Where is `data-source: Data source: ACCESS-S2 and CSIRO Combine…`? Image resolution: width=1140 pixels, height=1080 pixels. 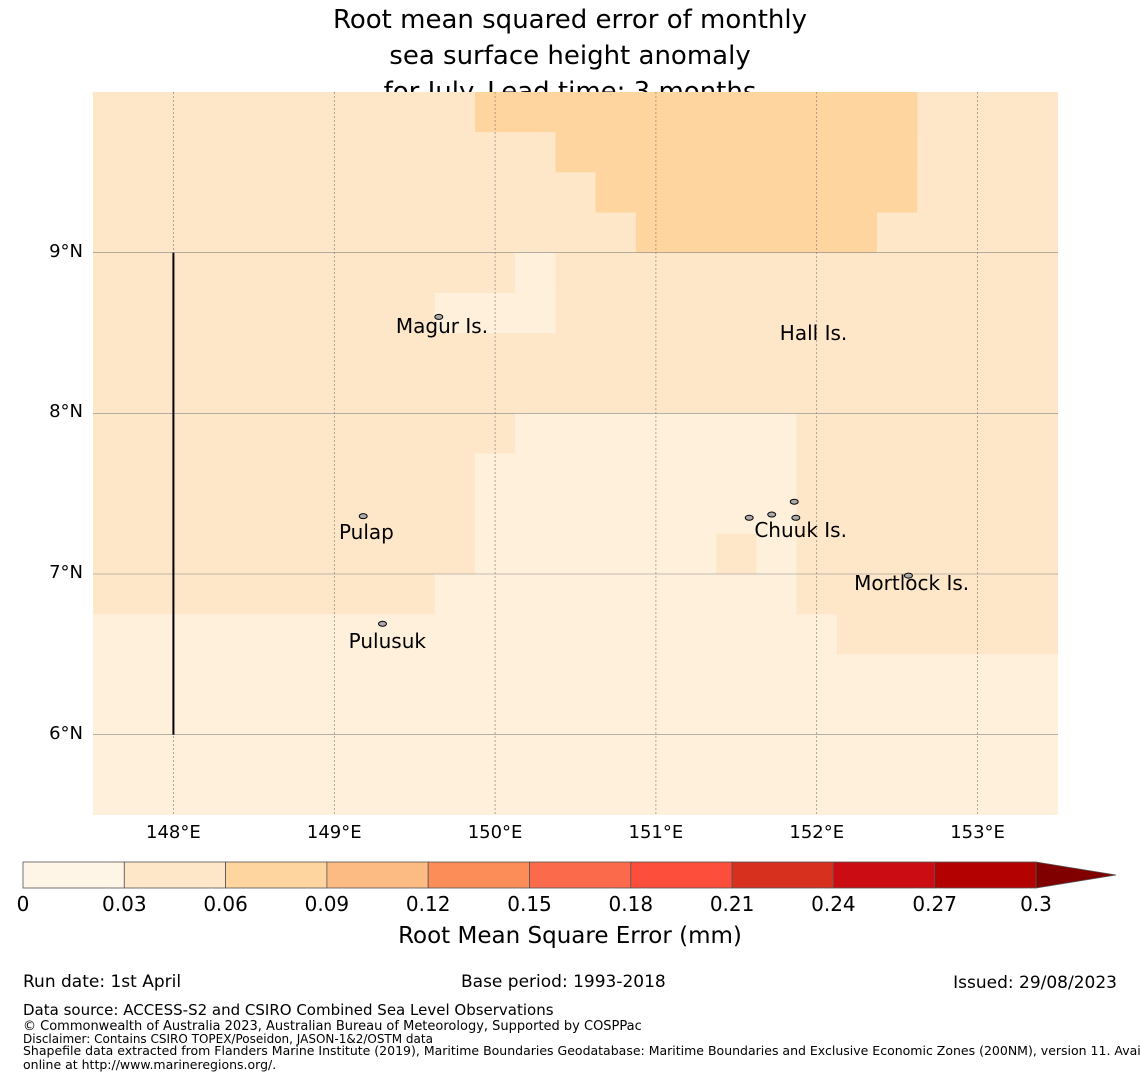 data-source: Data source: ACCESS-S2 and CSIRO Combine… is located at coordinates (288, 1010).